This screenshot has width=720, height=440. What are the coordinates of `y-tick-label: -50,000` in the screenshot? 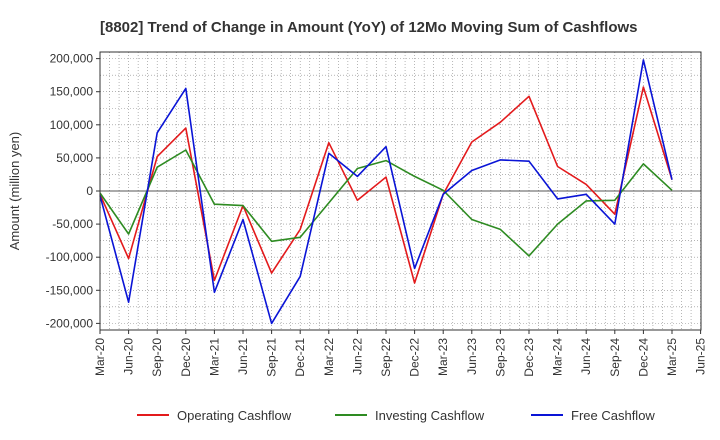 It's located at (72, 224).